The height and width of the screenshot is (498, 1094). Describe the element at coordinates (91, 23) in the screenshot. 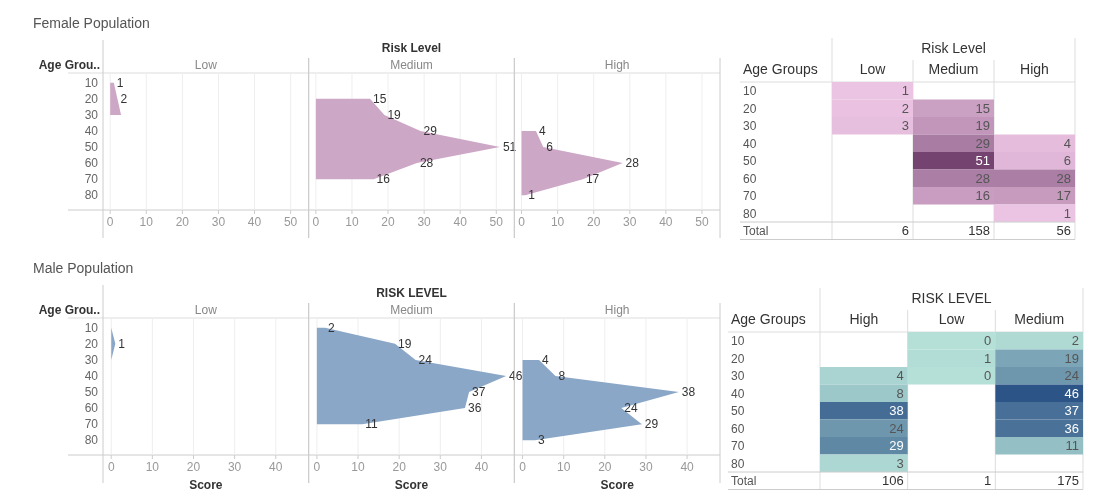

I see `chart-title: Female Population` at that location.